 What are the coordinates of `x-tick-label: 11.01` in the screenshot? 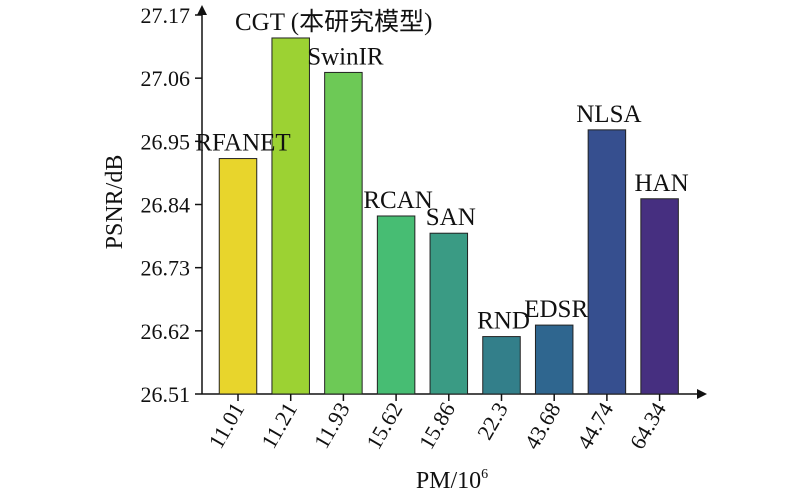 It's located at (226, 425).